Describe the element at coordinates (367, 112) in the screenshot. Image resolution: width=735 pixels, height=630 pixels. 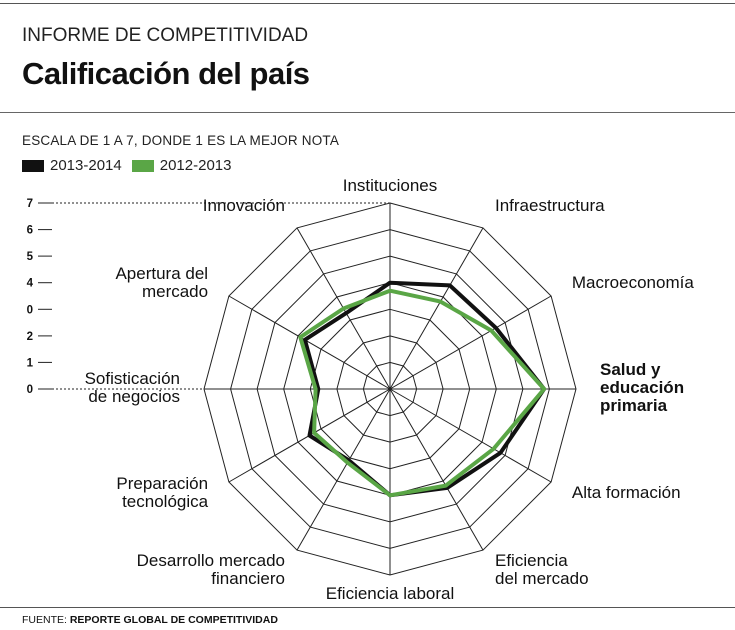
I see `header-divider` at that location.